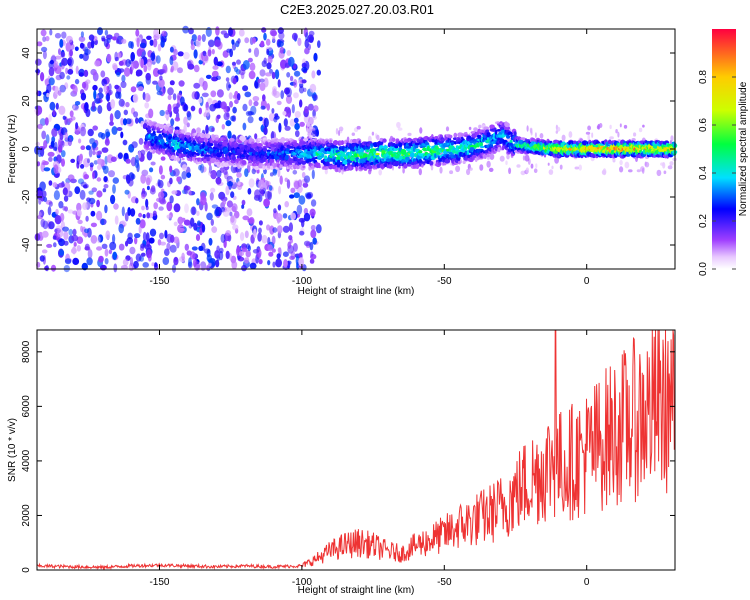  Describe the element at coordinates (724, 149) in the screenshot. I see `colorbar-gradient` at that location.